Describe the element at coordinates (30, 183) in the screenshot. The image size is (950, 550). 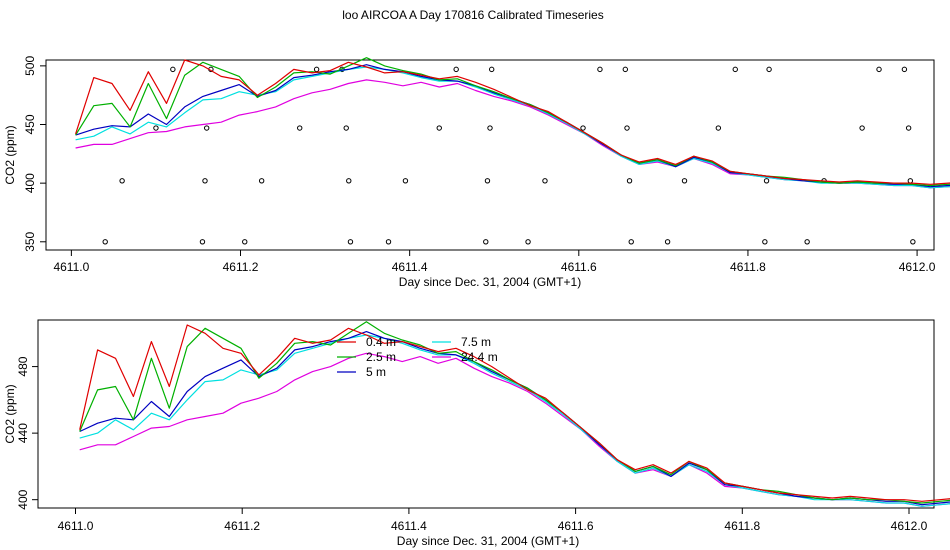
I see `top-y-tick-label: 400` at that location.